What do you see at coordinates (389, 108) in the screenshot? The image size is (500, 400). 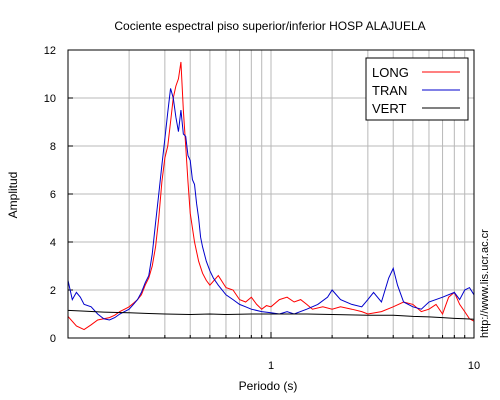 I see `legend-label-vert: VERT` at bounding box center [389, 108].